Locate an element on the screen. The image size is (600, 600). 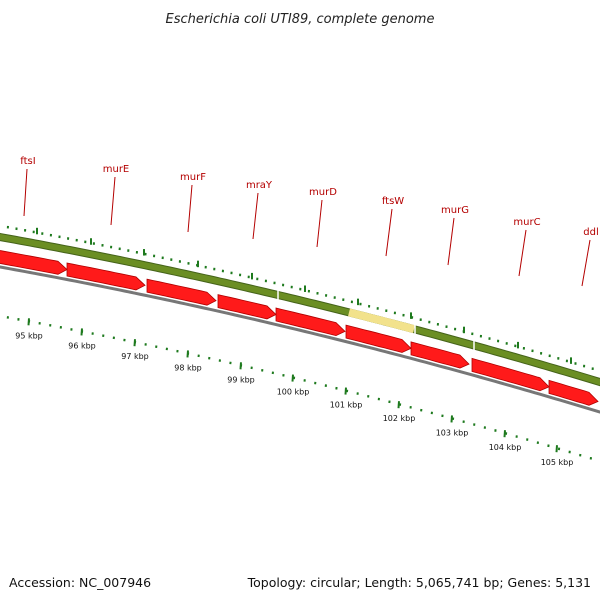
kbp-label: 96 kbp is located at coordinates (82, 346).